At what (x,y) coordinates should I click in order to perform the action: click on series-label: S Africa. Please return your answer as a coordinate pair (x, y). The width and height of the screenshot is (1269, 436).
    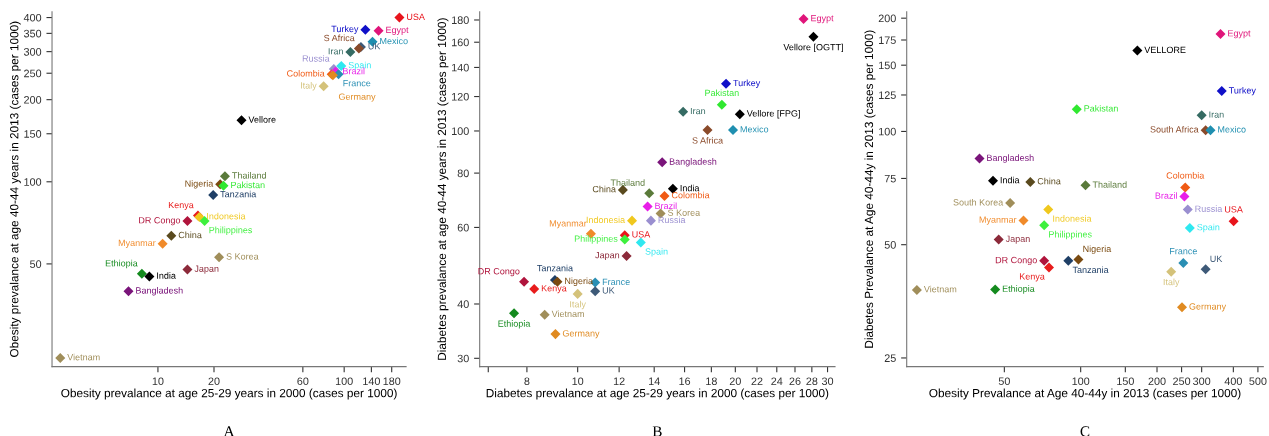
    Looking at the image, I should click on (708, 140).